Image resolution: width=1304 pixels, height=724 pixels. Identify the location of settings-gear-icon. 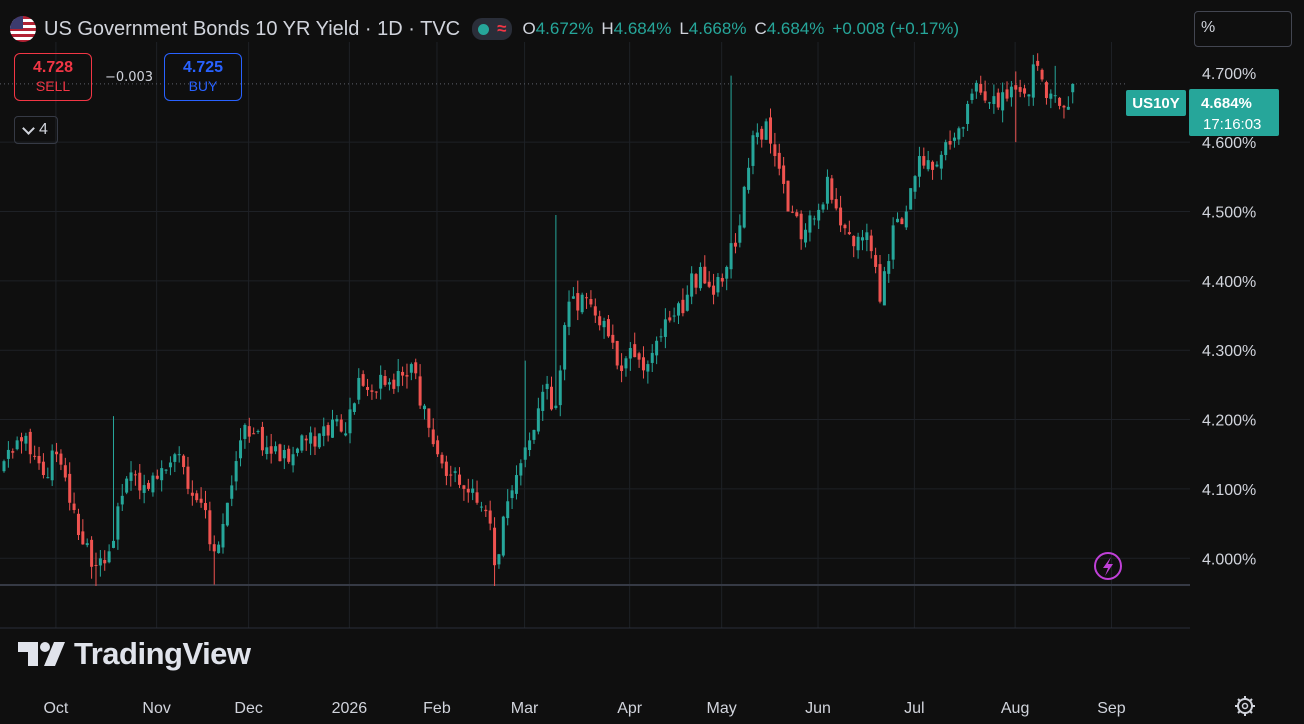
(1245, 706).